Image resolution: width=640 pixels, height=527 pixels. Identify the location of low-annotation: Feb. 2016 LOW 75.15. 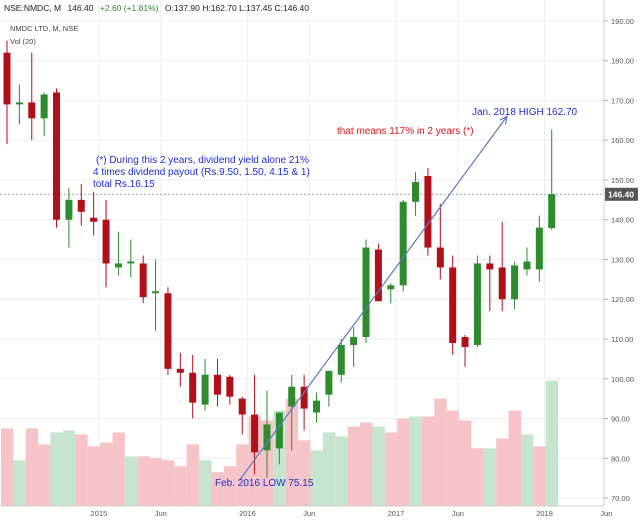
(264, 483).